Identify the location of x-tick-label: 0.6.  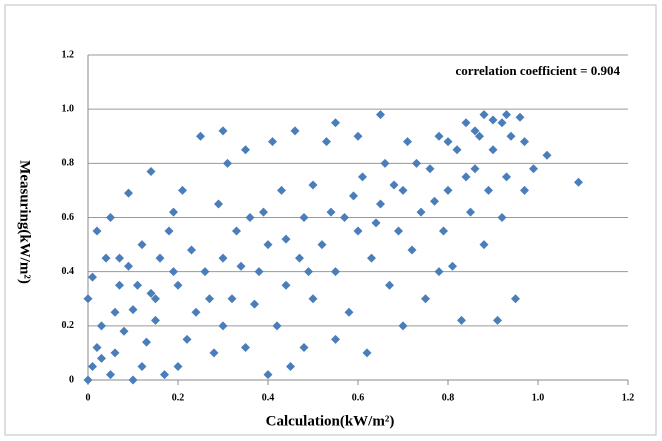
(358, 397).